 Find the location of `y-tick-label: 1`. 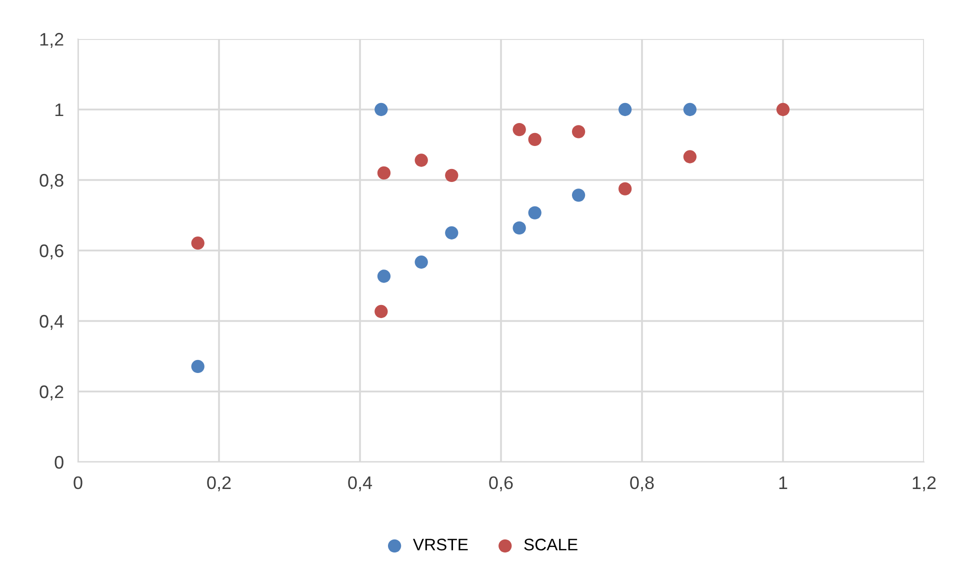

y-tick-label: 1 is located at coordinates (59, 110).